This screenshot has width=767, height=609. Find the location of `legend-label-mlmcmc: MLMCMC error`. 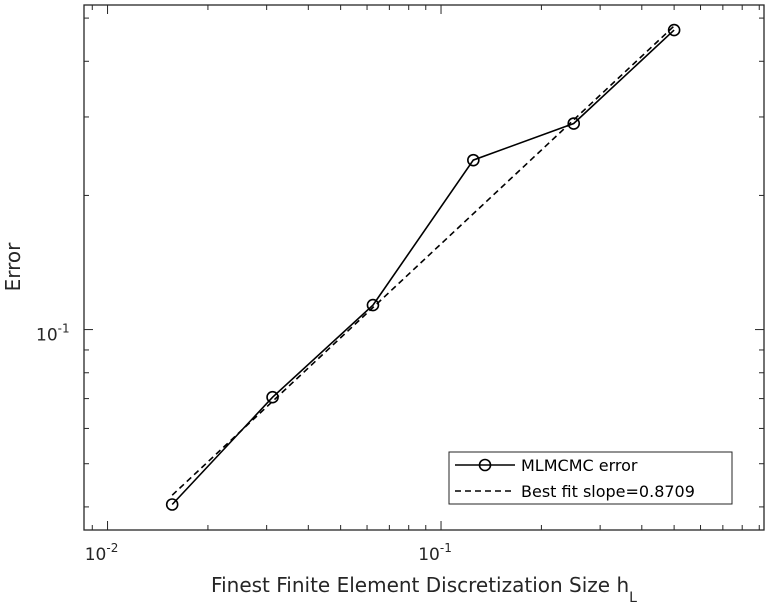

legend-label-mlmcmc: MLMCMC error is located at coordinates (579, 465).